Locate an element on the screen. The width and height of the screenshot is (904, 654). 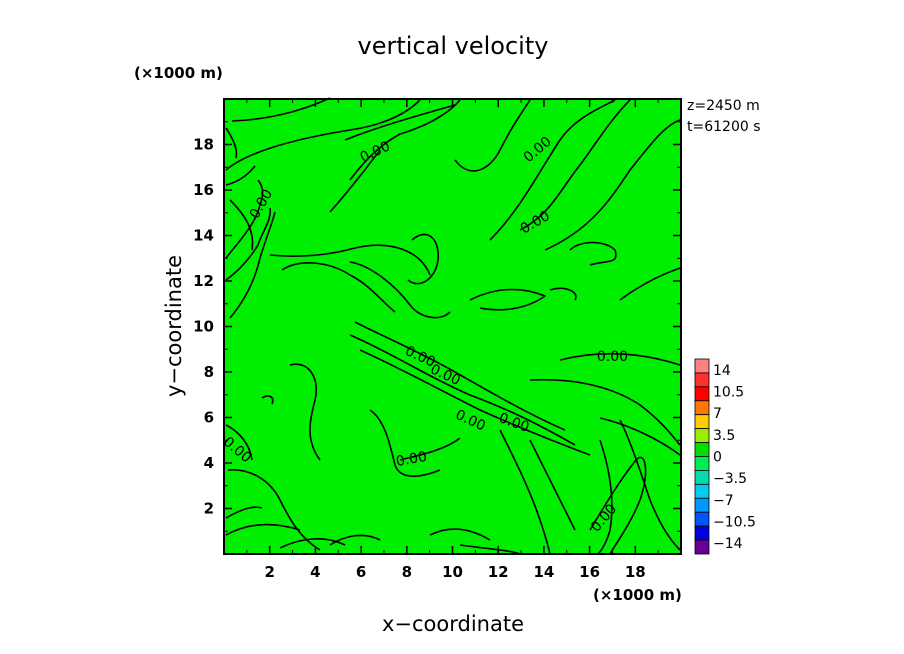
x-axis-label: x−coordinate is located at coordinates (453, 624).